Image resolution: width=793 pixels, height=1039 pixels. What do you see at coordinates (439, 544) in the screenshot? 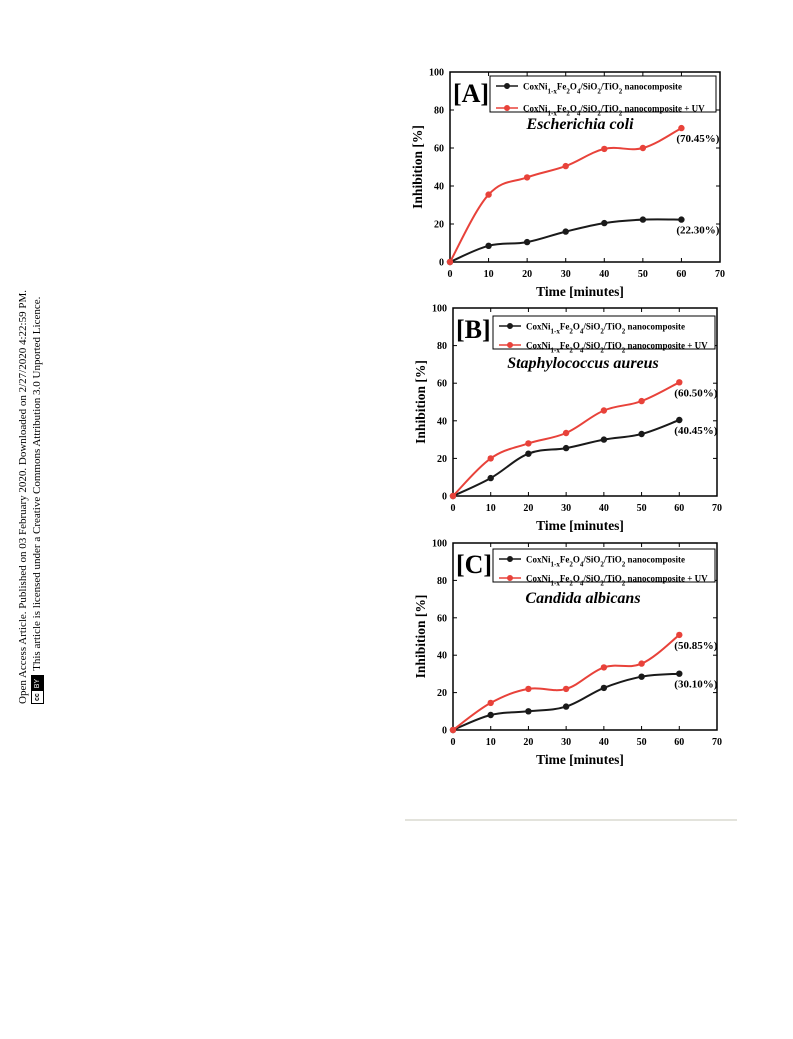
I see `y-tick-label: 100` at bounding box center [439, 544].